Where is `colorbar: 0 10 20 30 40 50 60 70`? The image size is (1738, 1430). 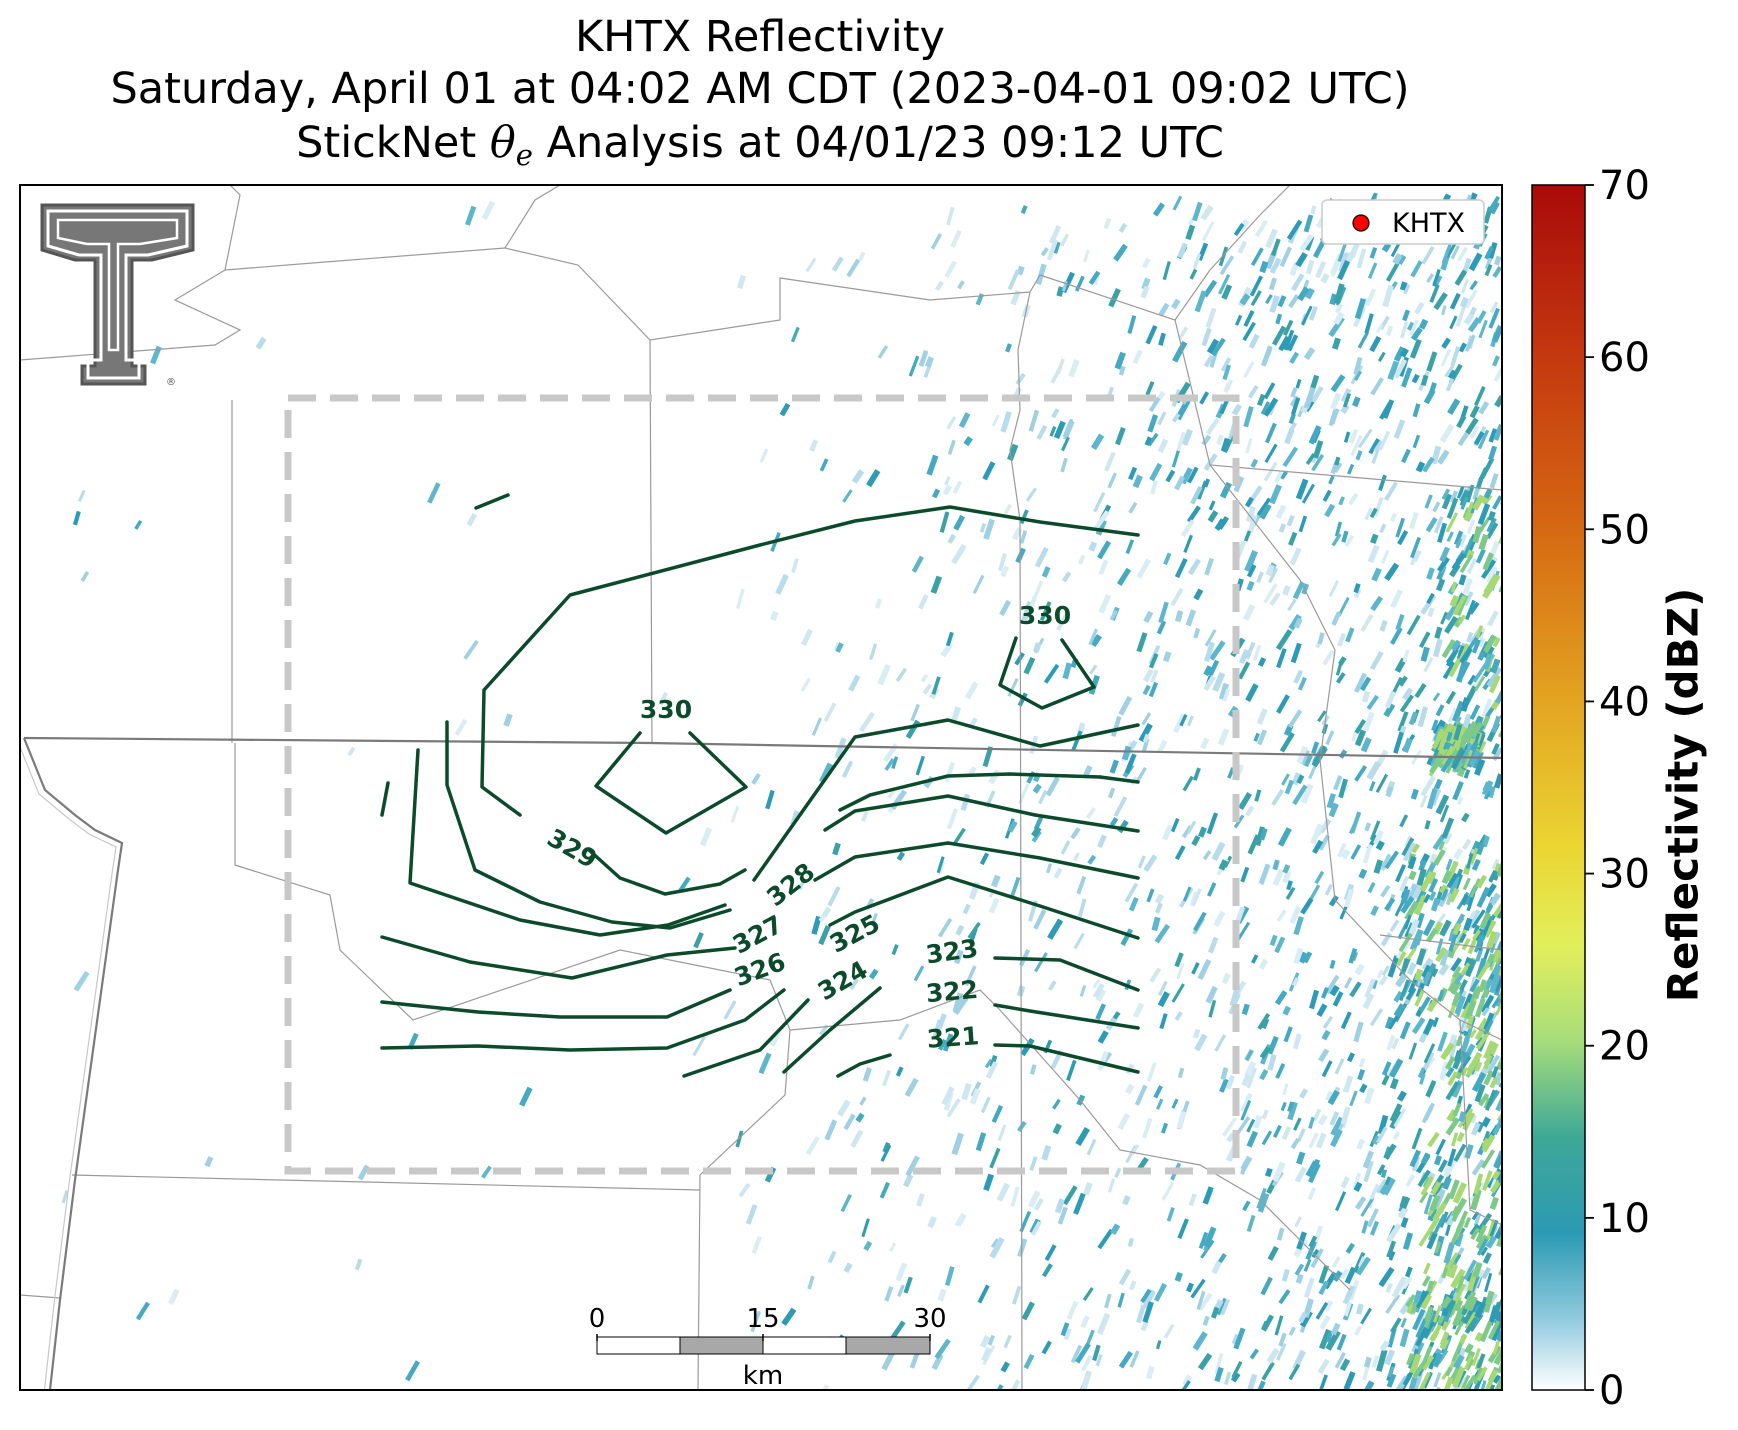
colorbar: 0 10 20 30 40 50 60 70 is located at coordinates (1590, 788).